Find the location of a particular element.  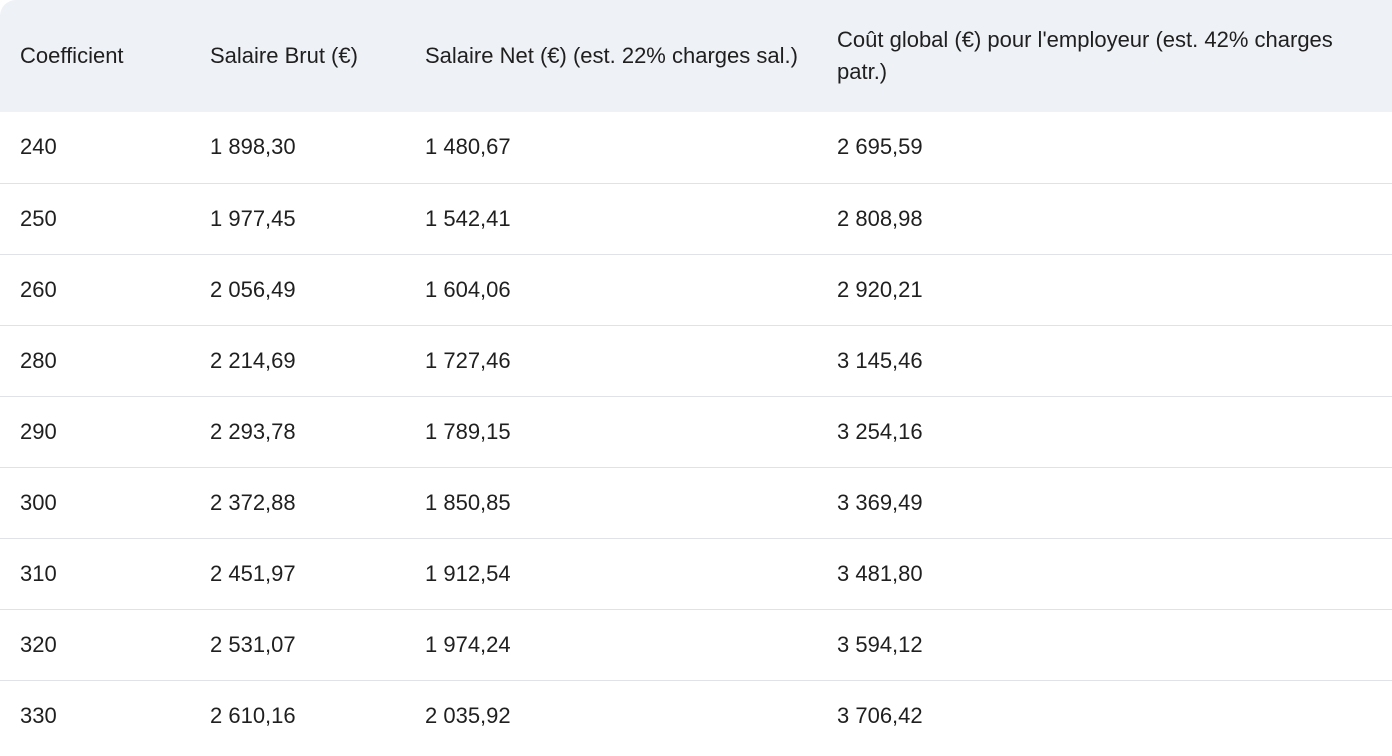

cell-cout-global: 2 808,98 is located at coordinates (880, 218).